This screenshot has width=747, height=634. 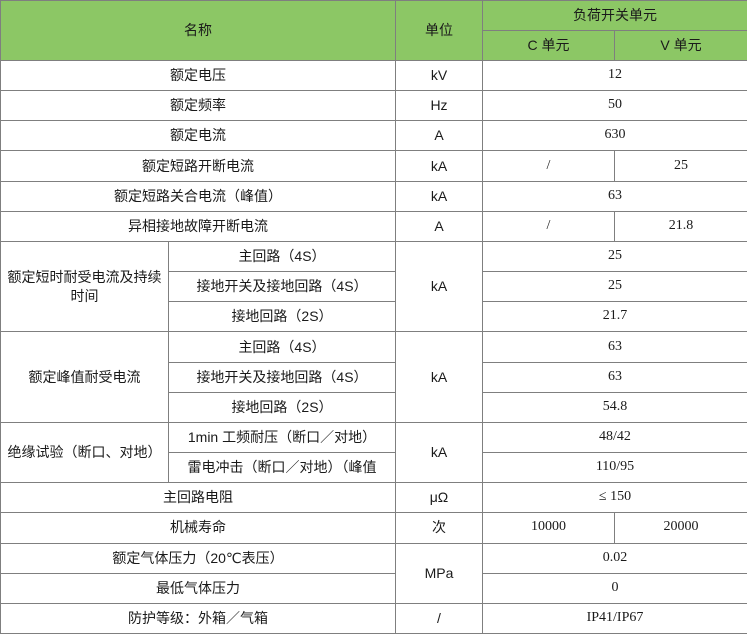 What do you see at coordinates (614, 136) in the screenshot?
I see `row-value-both: 630` at bounding box center [614, 136].